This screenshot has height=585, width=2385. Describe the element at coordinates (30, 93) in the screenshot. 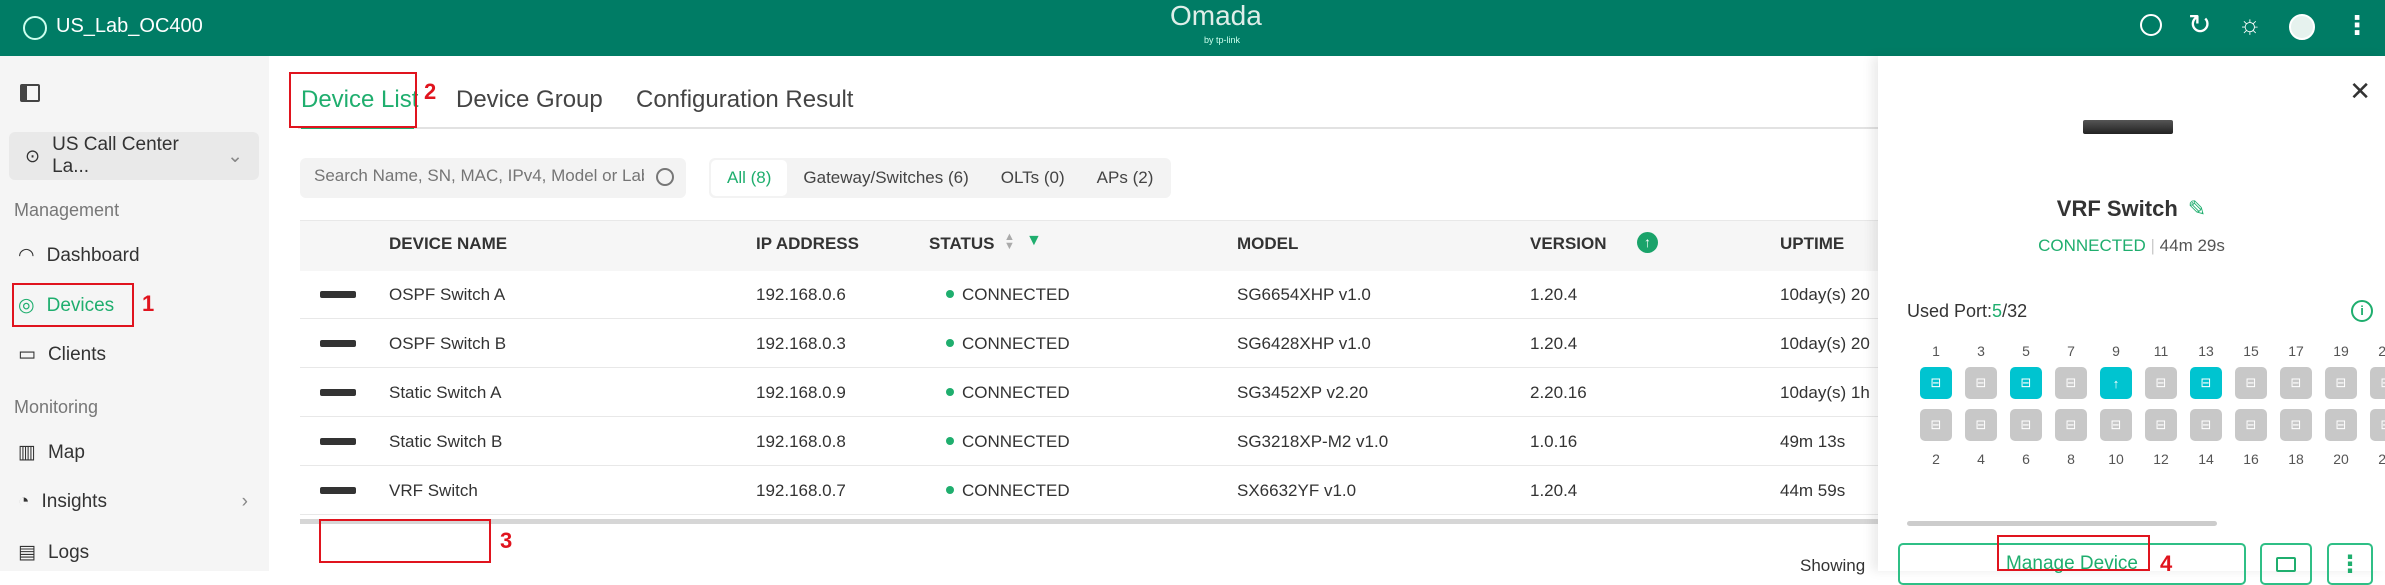

I see `collapse-sidebar-icon` at that location.